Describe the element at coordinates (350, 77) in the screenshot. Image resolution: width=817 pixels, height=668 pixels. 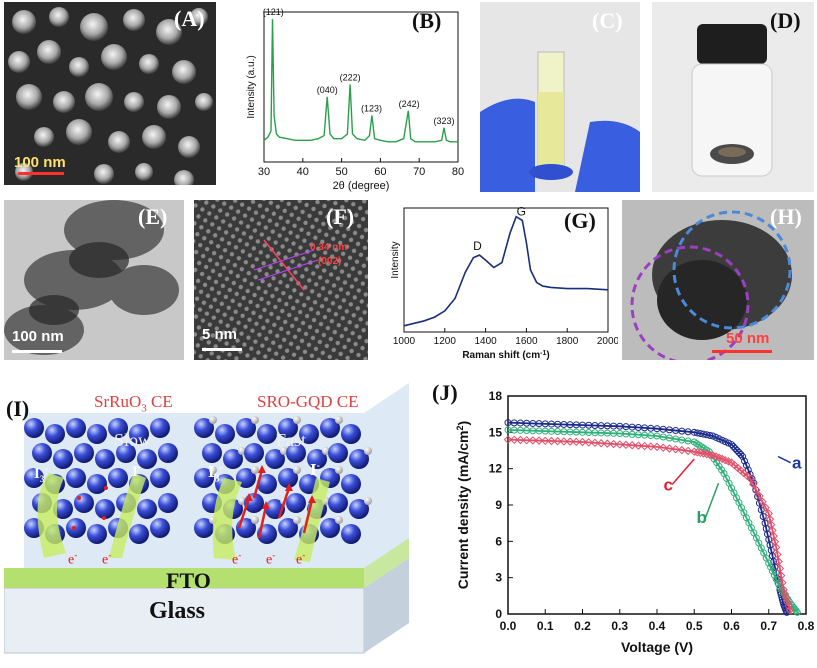
I see `xrd-peak-label: (222)` at that location.